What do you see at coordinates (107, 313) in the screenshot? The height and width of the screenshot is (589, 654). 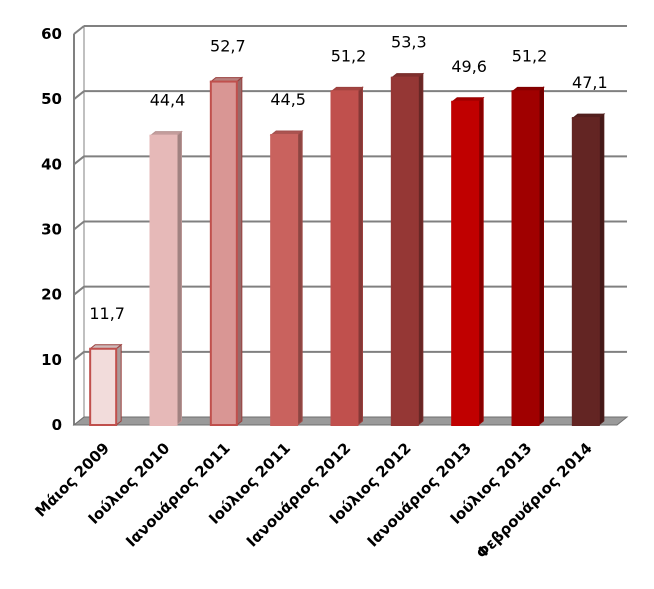 I see `data-label: 11,7` at bounding box center [107, 313].